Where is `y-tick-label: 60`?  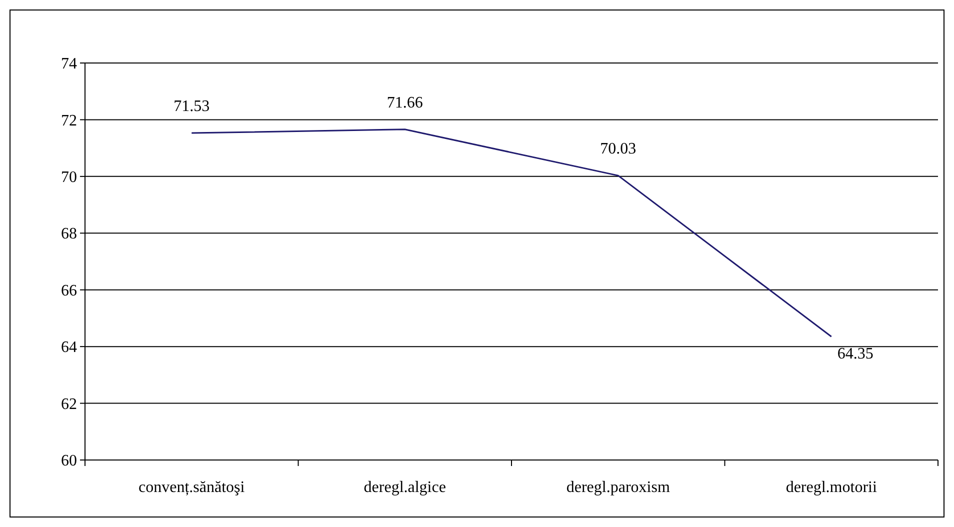 y-tick-label: 60 is located at coordinates (69, 461).